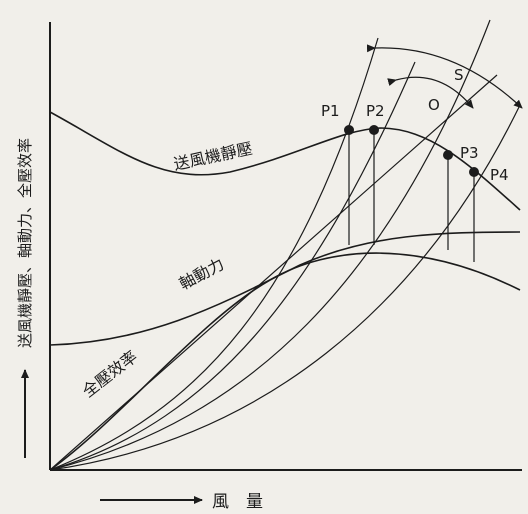  What do you see at coordinates (430, 92) in the screenshot?
I see `arc-o` at bounding box center [430, 92].